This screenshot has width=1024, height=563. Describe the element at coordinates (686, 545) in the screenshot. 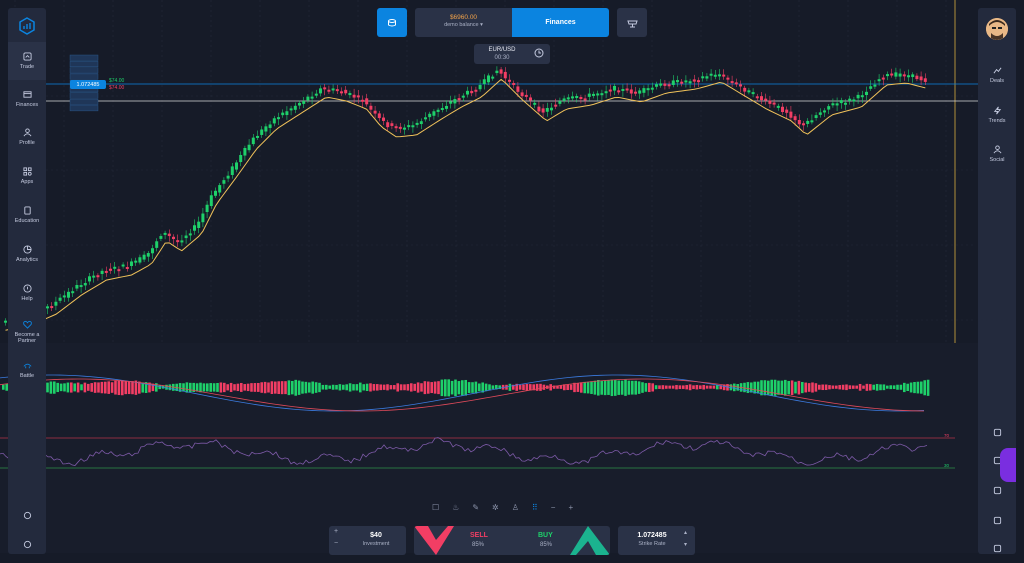

I see `chevron-down-icon: ▾` at that location.